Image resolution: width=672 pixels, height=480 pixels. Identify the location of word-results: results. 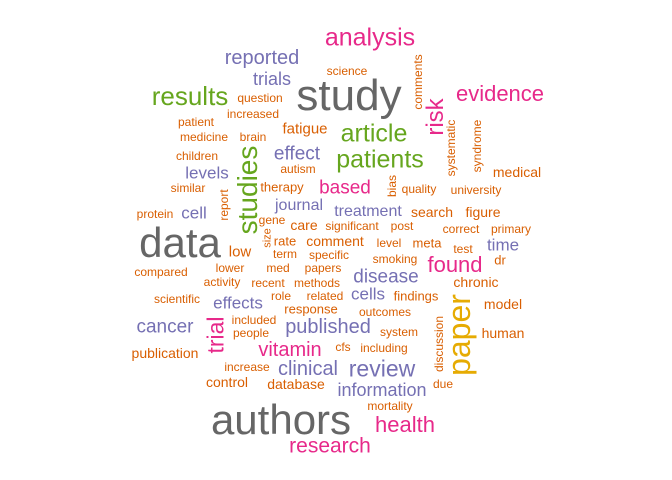
(190, 96).